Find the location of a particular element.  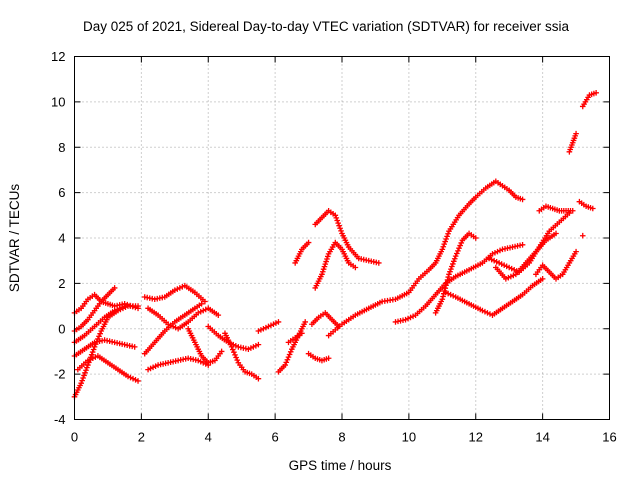

y-tick-label: 6 is located at coordinates (61, 192).